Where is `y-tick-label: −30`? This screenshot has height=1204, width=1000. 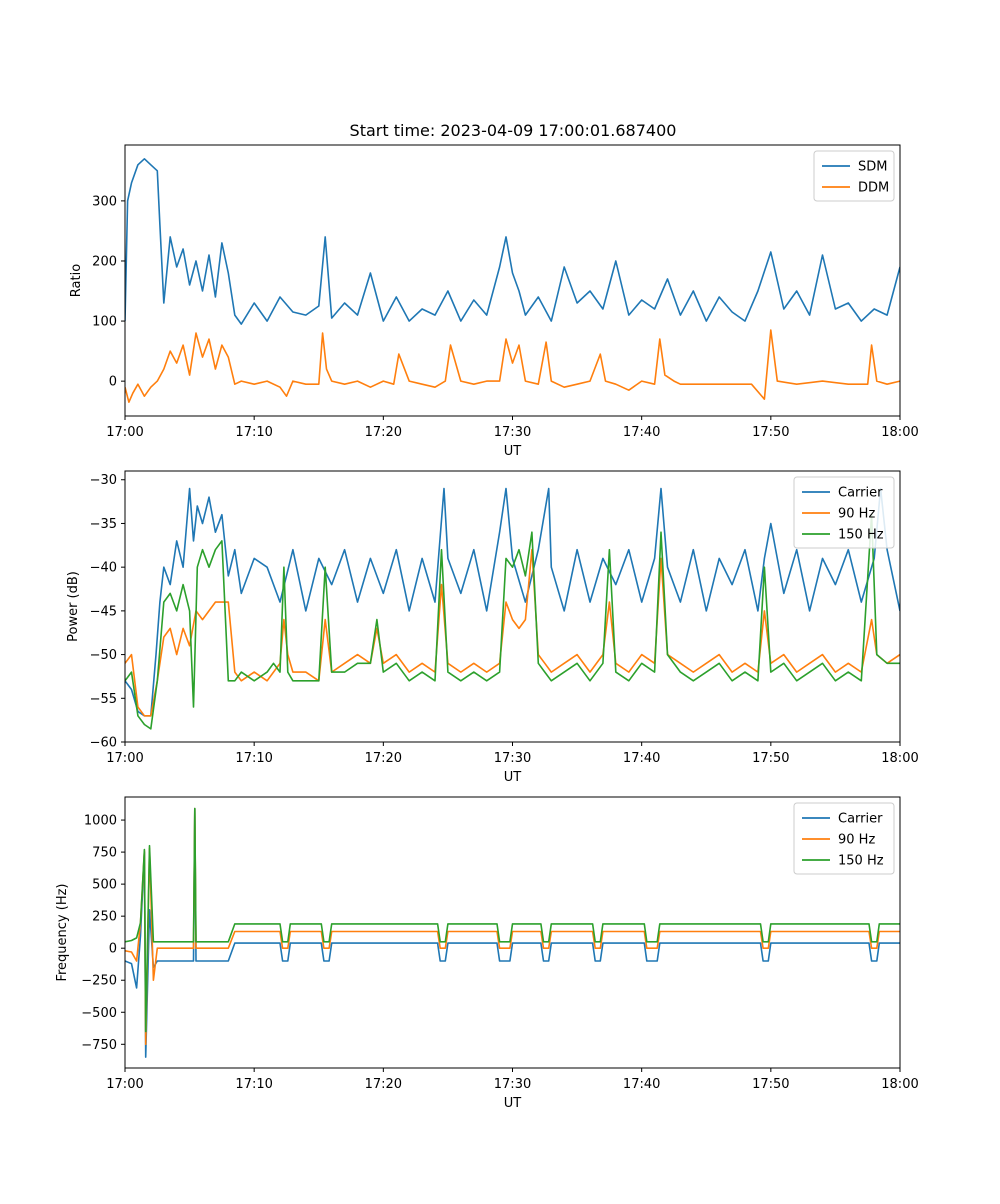 y-tick-label: −30 is located at coordinates (103, 480).